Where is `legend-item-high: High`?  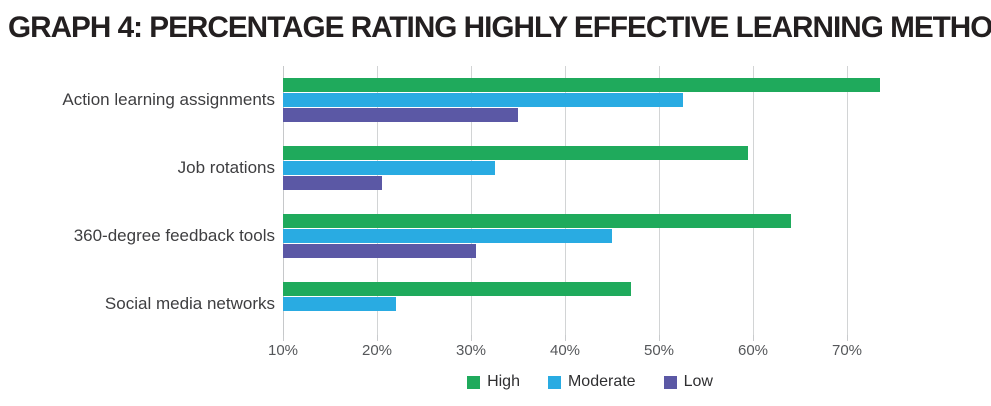
legend-item-high: High is located at coordinates (493, 382).